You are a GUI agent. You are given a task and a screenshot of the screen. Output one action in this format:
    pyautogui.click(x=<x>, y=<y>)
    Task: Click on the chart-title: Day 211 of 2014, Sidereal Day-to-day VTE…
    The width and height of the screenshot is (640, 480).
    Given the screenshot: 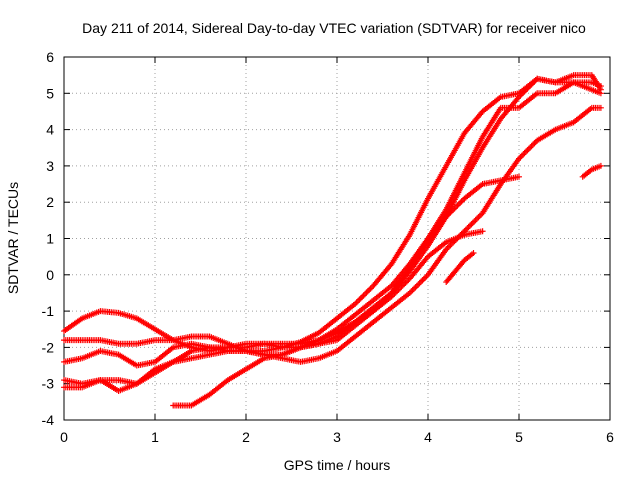 What is the action you would take?
    pyautogui.click(x=334, y=28)
    